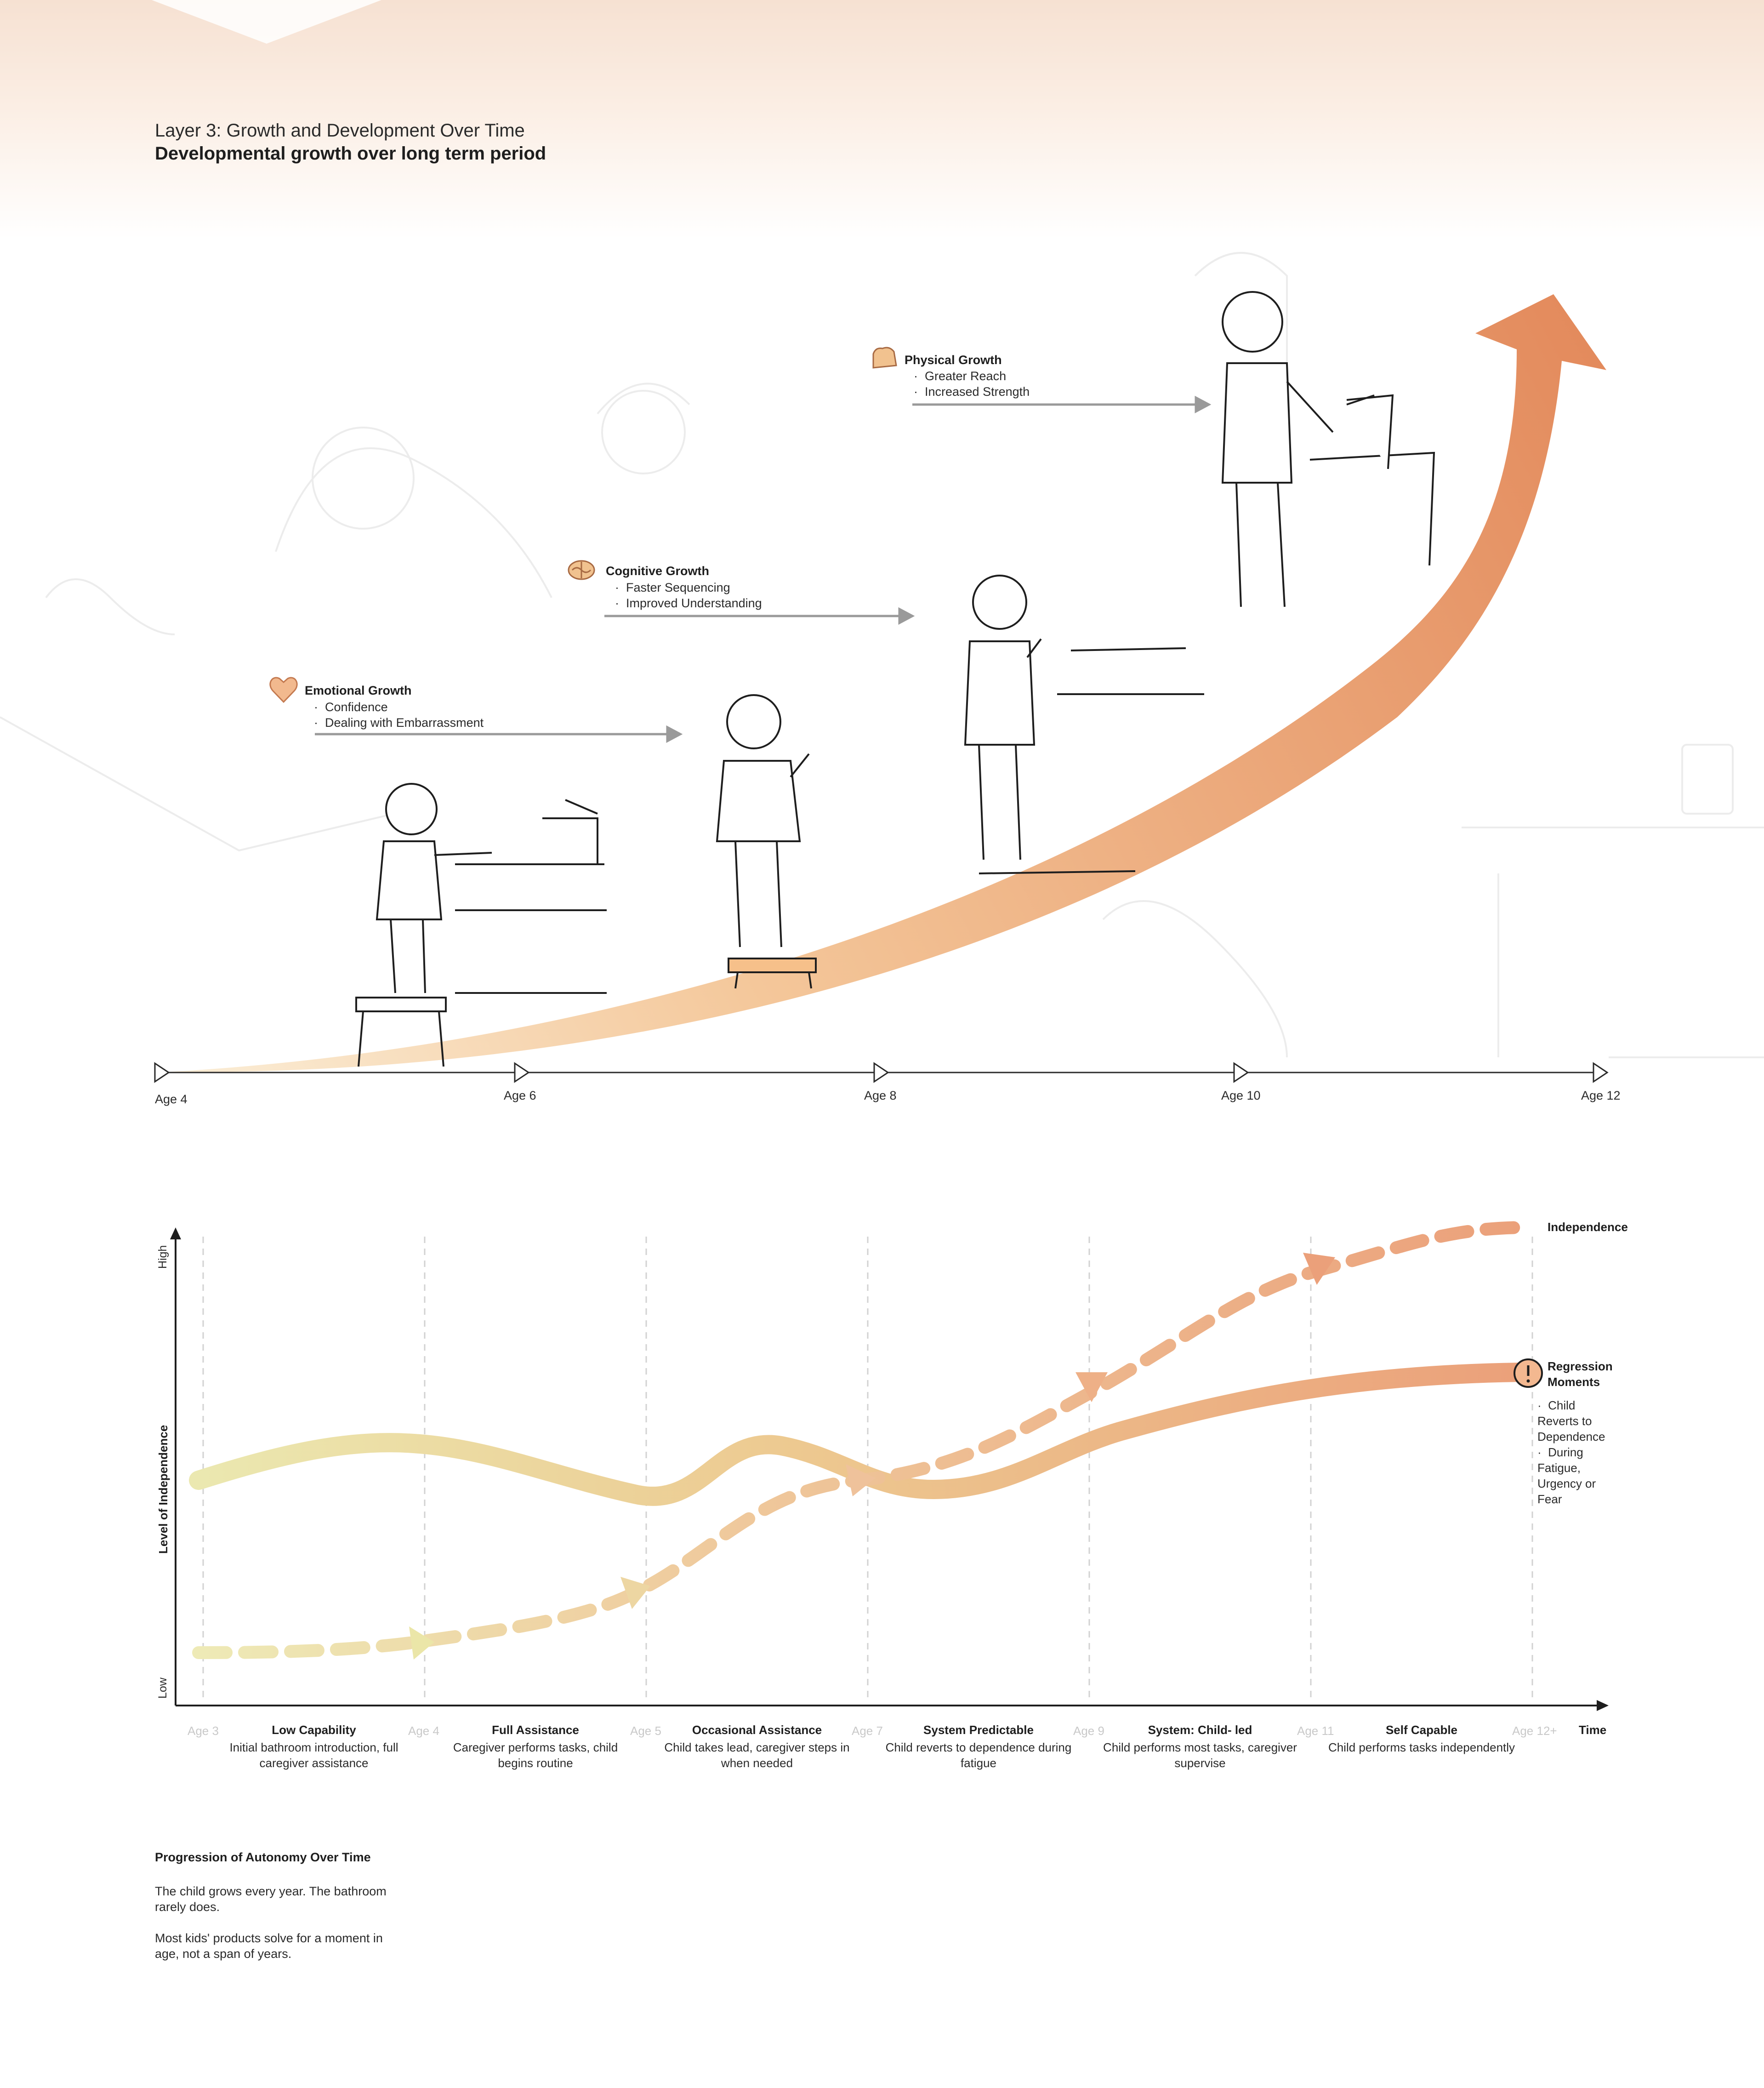 The height and width of the screenshot is (2088, 1764). I want to click on timeline-age-label: Age 6, so click(520, 1095).